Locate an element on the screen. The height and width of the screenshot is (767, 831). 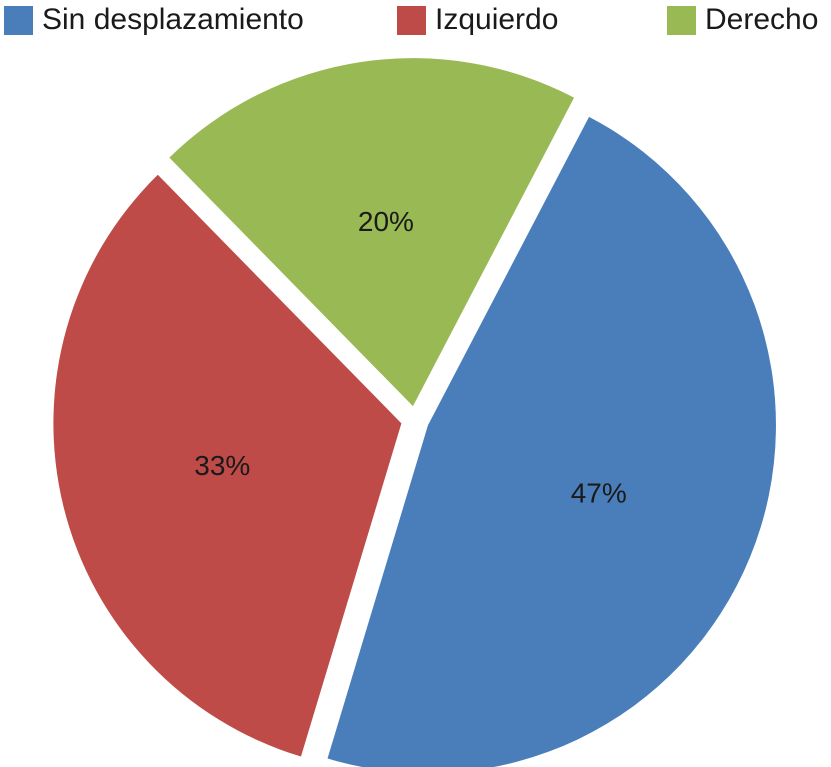
legend-item-sin-desplazamiento: Sin desplazamiento is located at coordinates (154, 20).